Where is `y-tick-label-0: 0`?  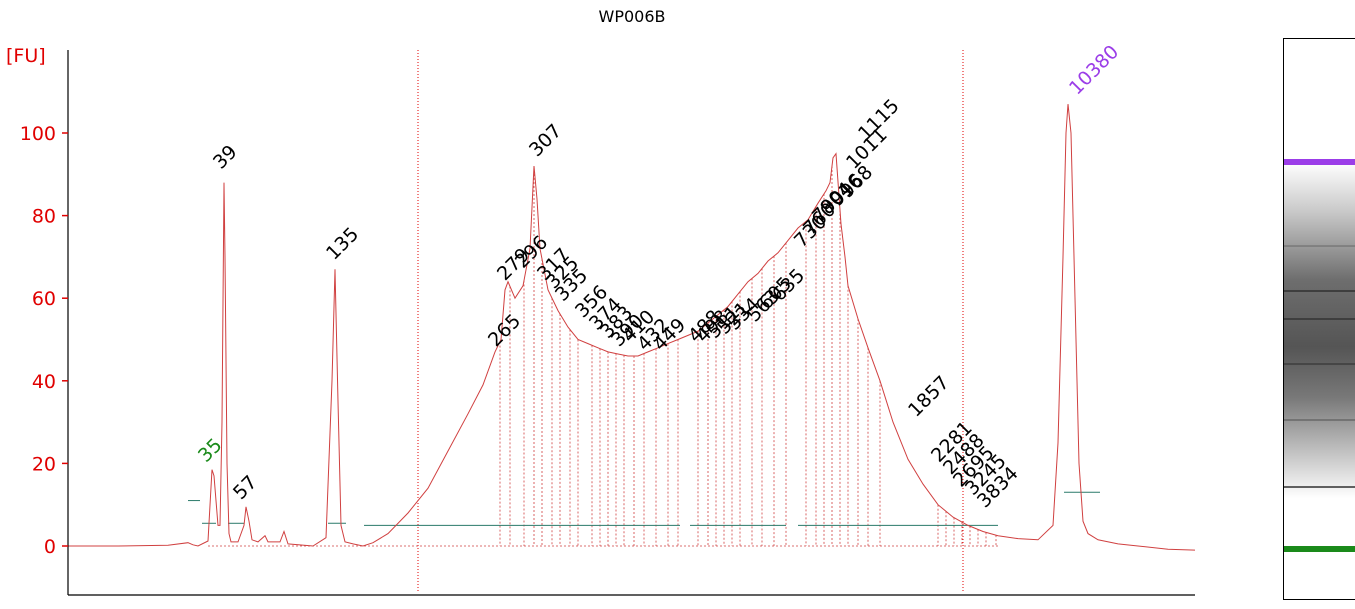
y-tick-label-0: 0 is located at coordinates (50, 547).